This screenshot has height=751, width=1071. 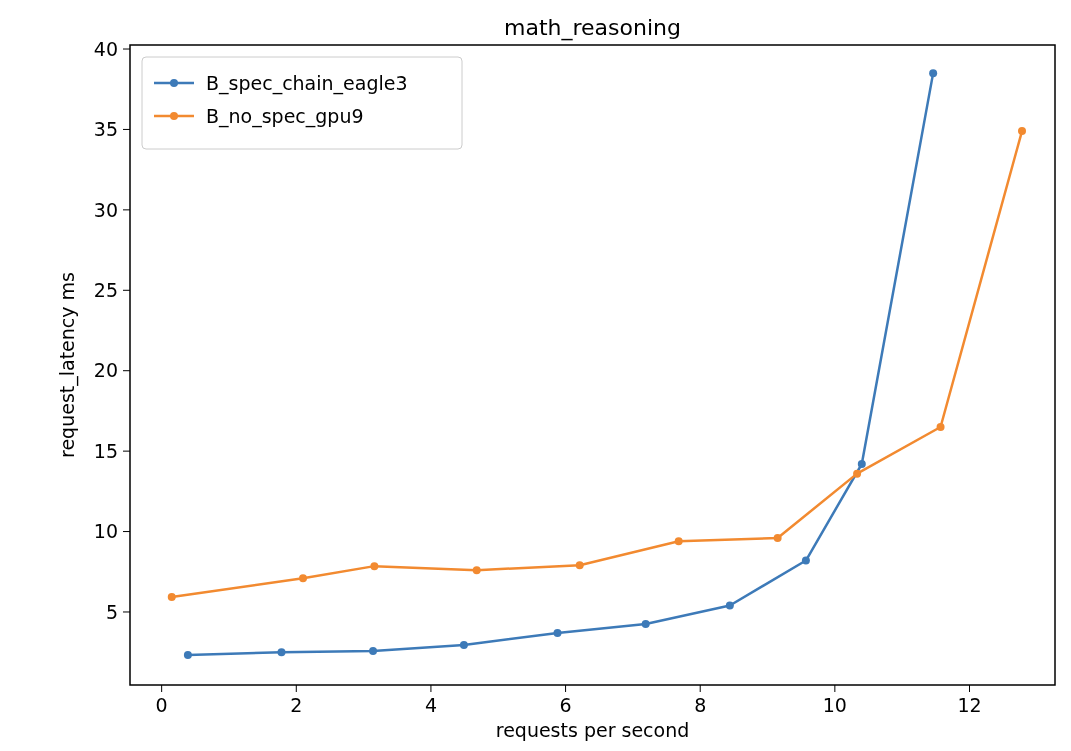 I want to click on x-tick-label: 4, so click(x=430, y=705).